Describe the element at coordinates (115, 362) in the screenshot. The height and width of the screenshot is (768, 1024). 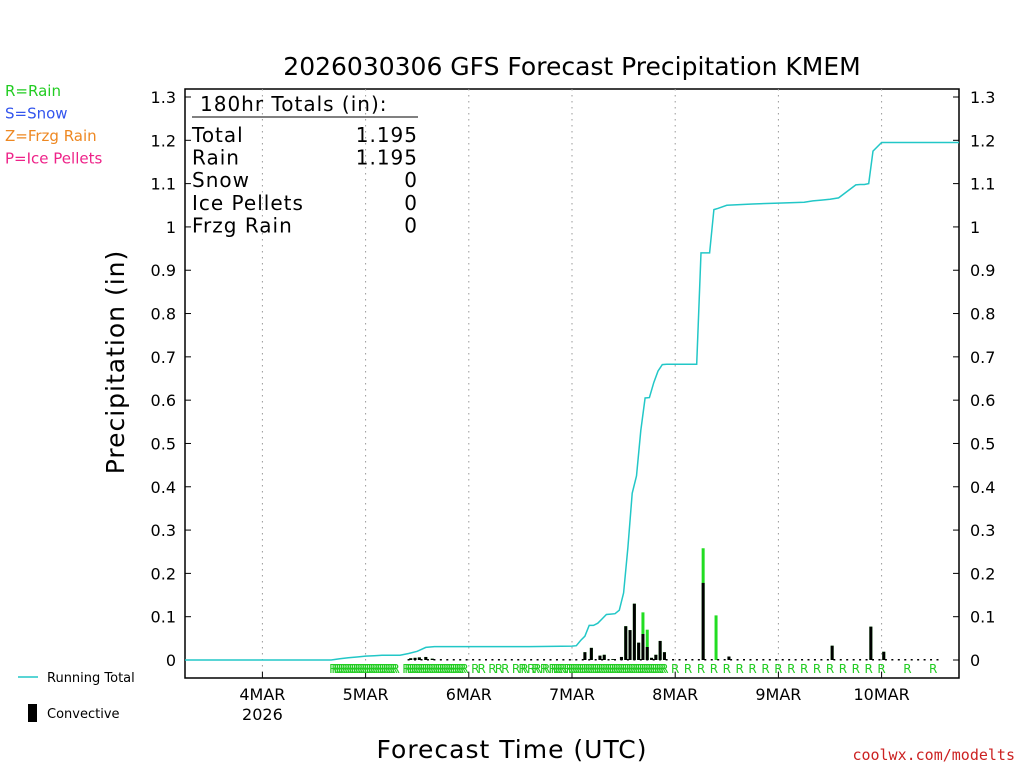
I see `y-axis-label: Precipitation (in)` at that location.